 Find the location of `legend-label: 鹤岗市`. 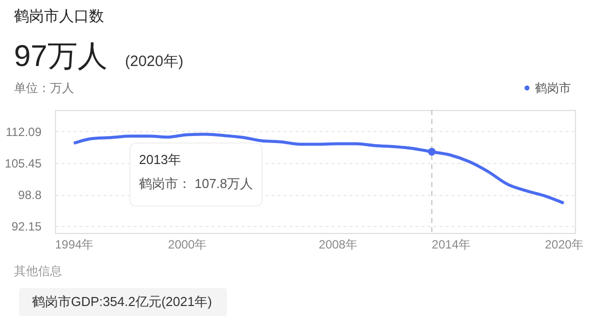

legend-label: 鹤岗市 is located at coordinates (553, 88).